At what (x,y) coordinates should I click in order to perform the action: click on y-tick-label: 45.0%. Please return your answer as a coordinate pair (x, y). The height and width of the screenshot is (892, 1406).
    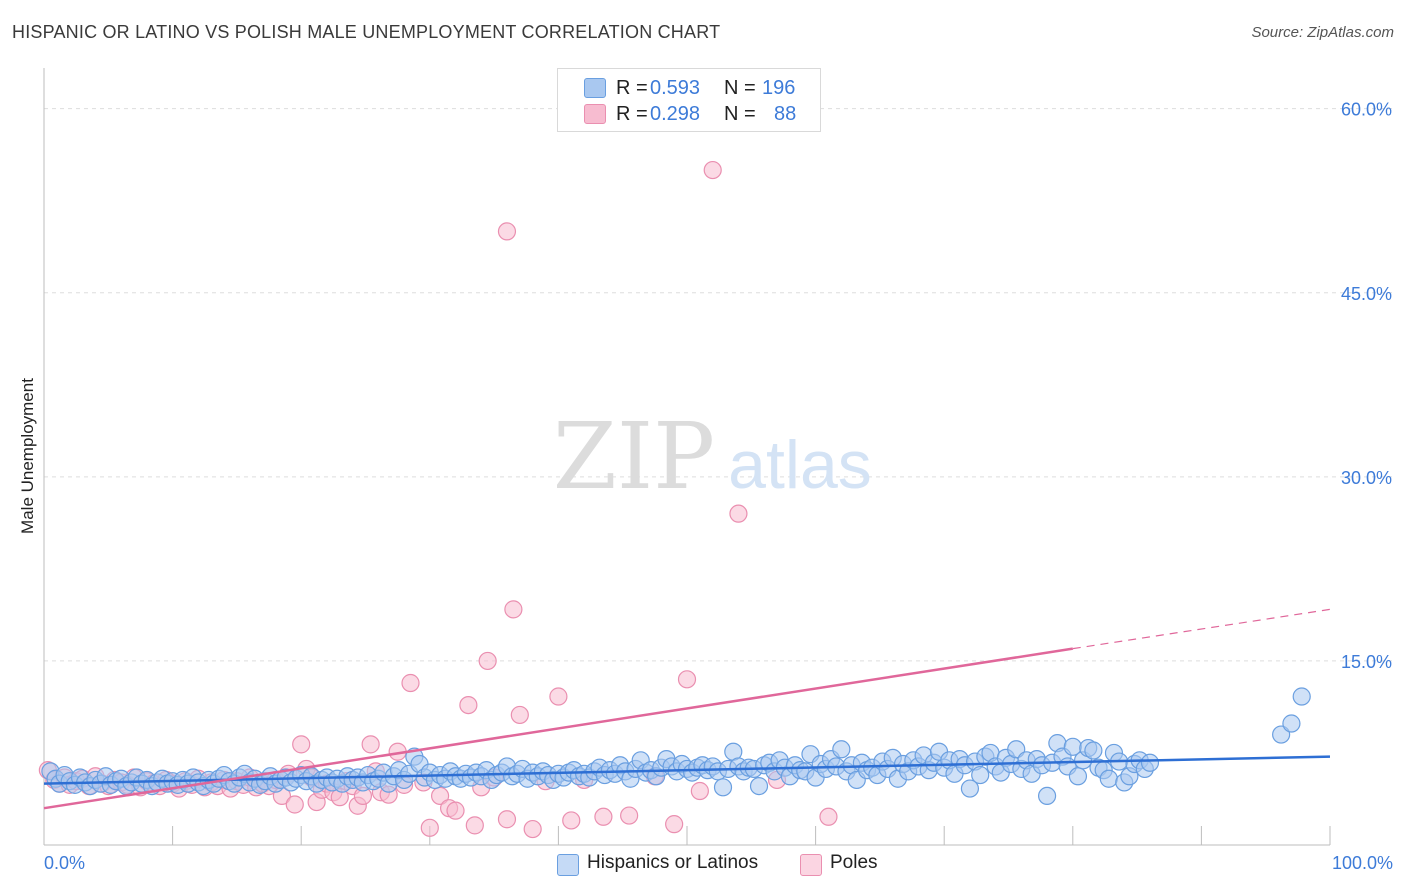
    Looking at the image, I should click on (1366, 294).